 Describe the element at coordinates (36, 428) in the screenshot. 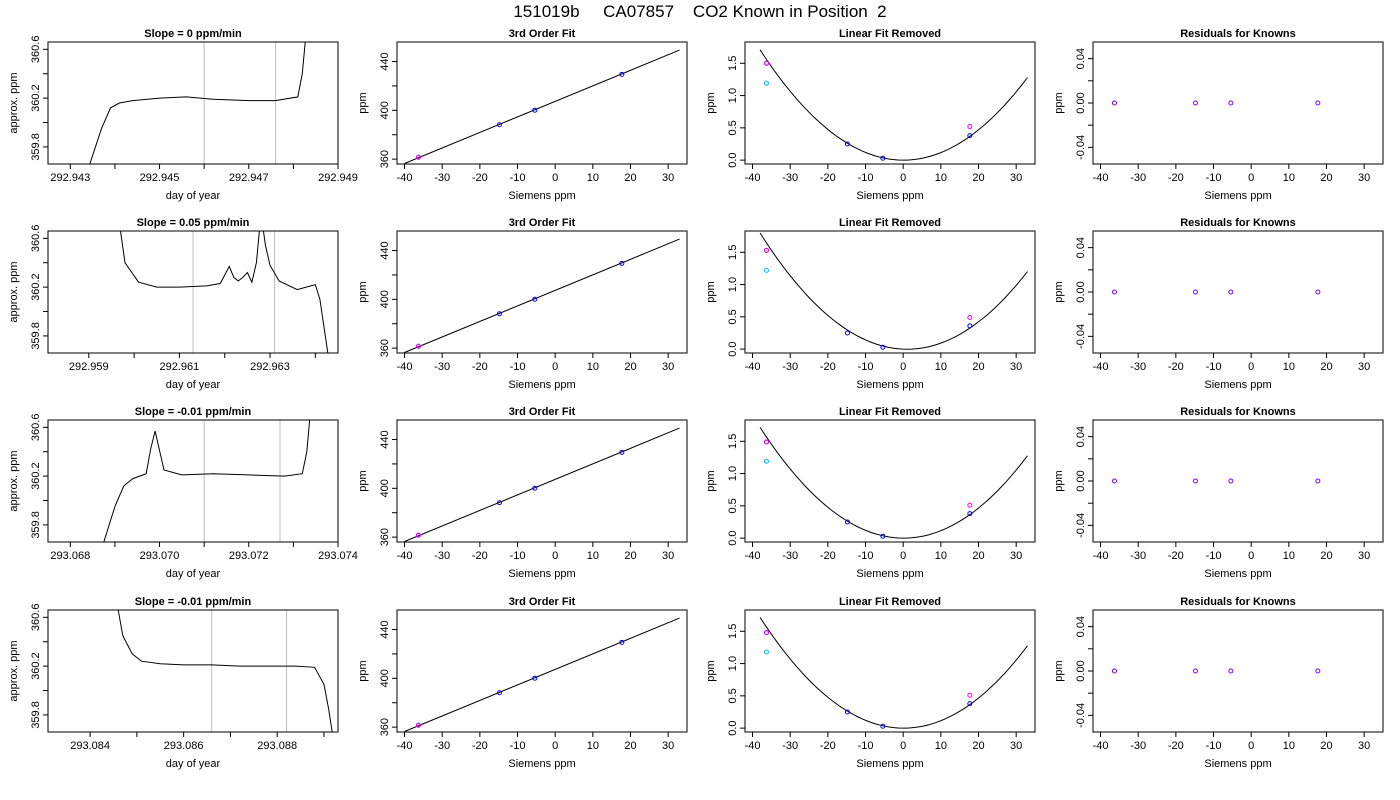

I see `panel-3-1-y-tick-label-5: 360.6` at that location.